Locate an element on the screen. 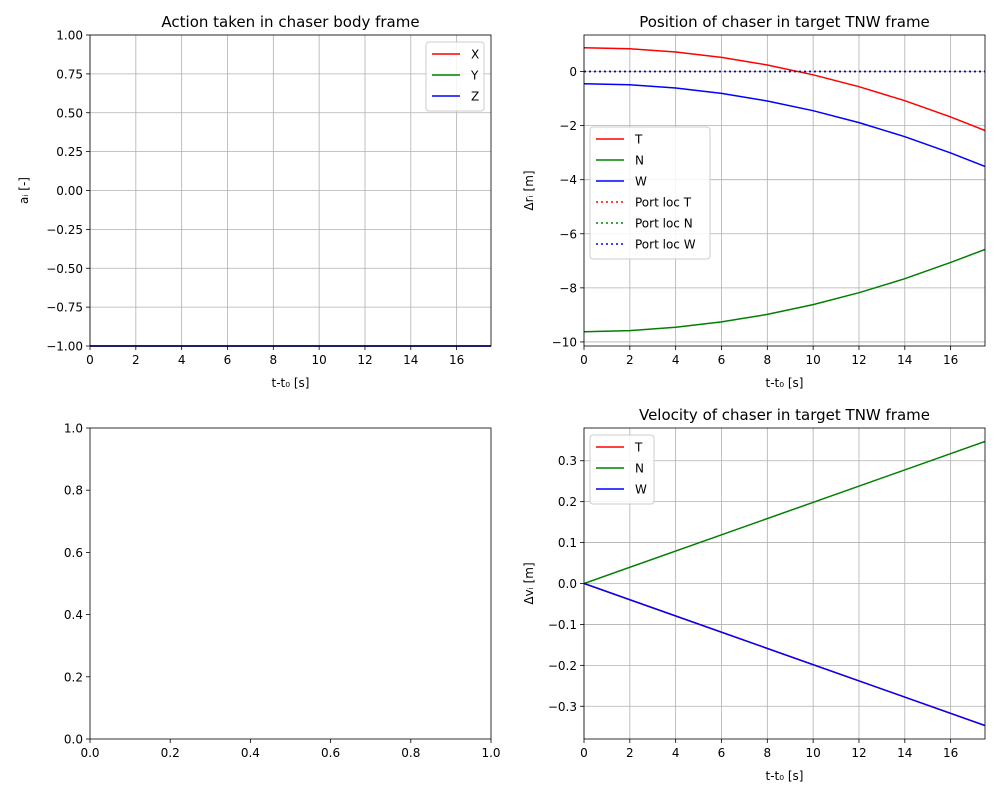 The width and height of the screenshot is (1000, 800). y-tick-label: 0.25 is located at coordinates (69, 152).